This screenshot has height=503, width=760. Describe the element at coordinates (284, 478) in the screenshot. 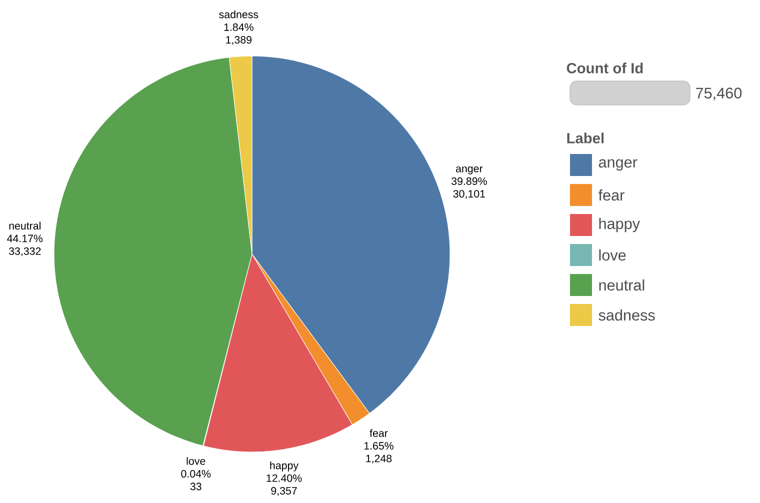

I see `text: 12.40%` at that location.